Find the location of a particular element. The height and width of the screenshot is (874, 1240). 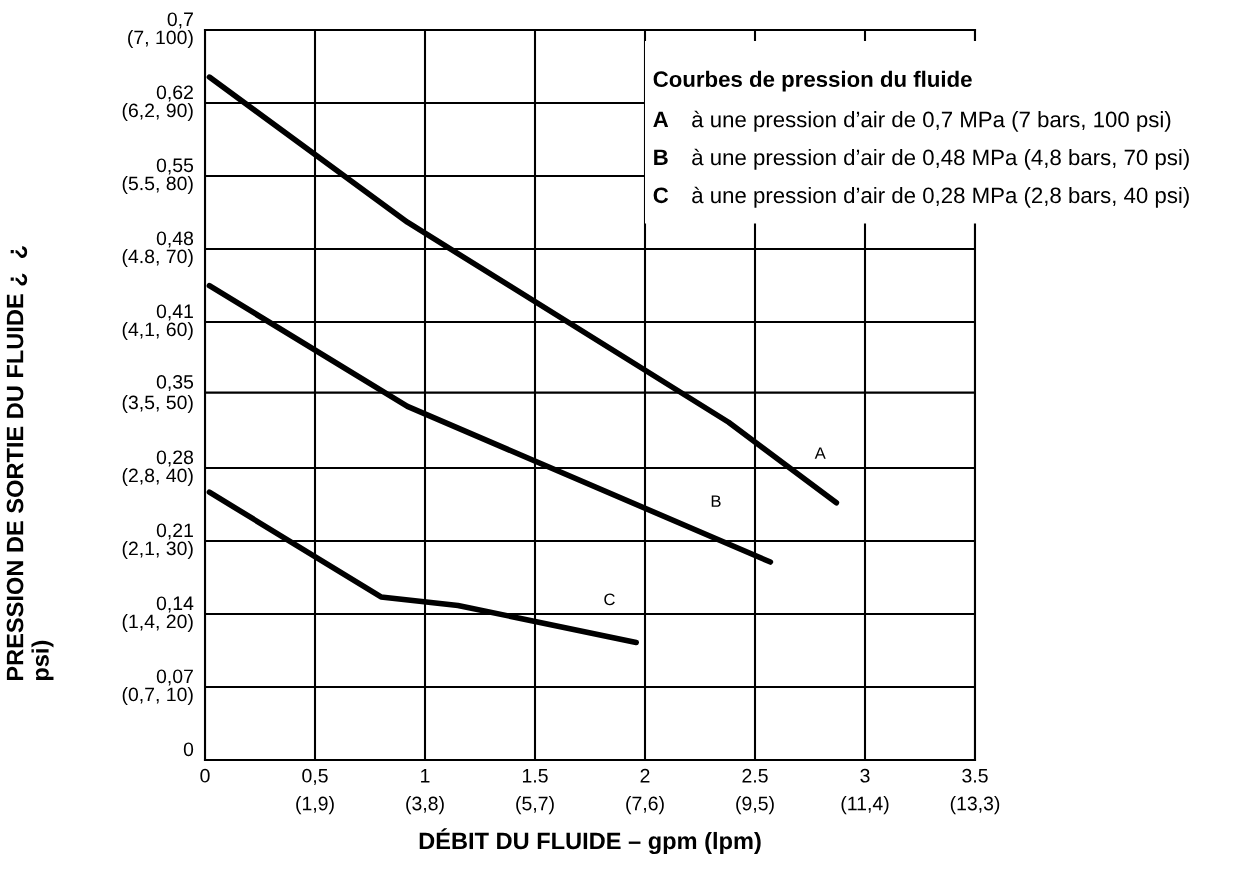

annotation: A à une pression d’air de 0,7 MPa (7 bars, 100 psi) is located at coordinates (912, 121).